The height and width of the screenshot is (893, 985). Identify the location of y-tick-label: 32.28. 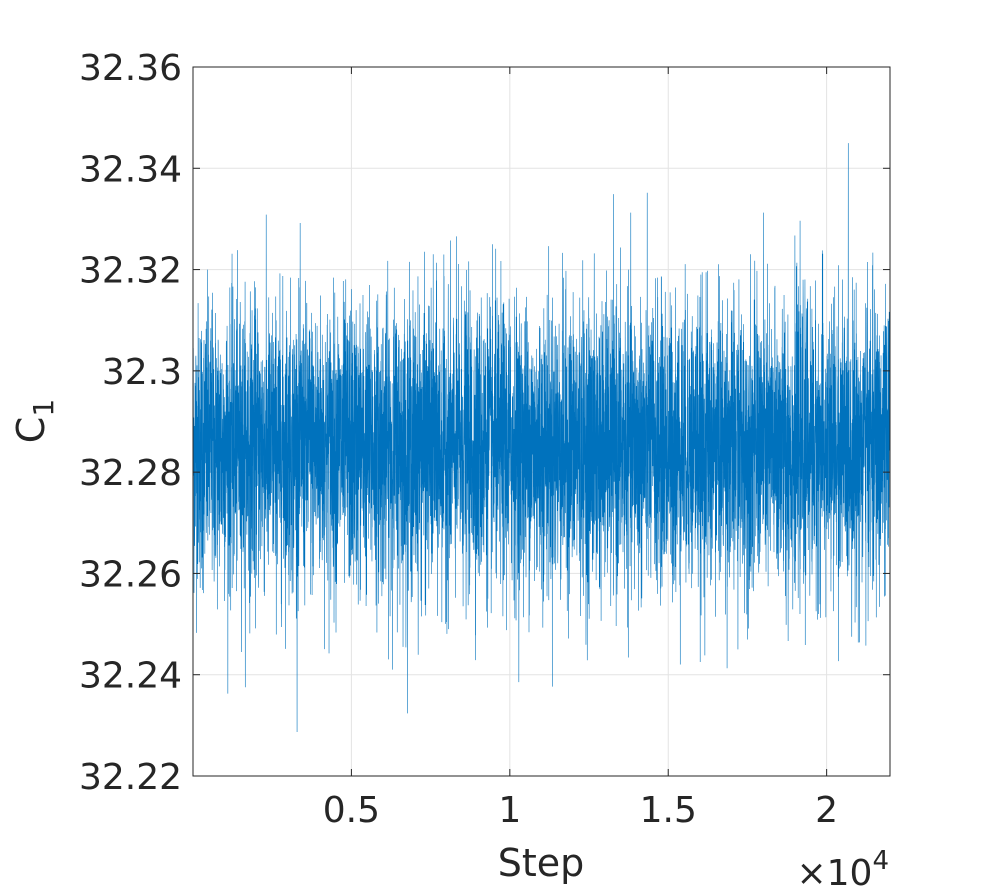
(130, 473).